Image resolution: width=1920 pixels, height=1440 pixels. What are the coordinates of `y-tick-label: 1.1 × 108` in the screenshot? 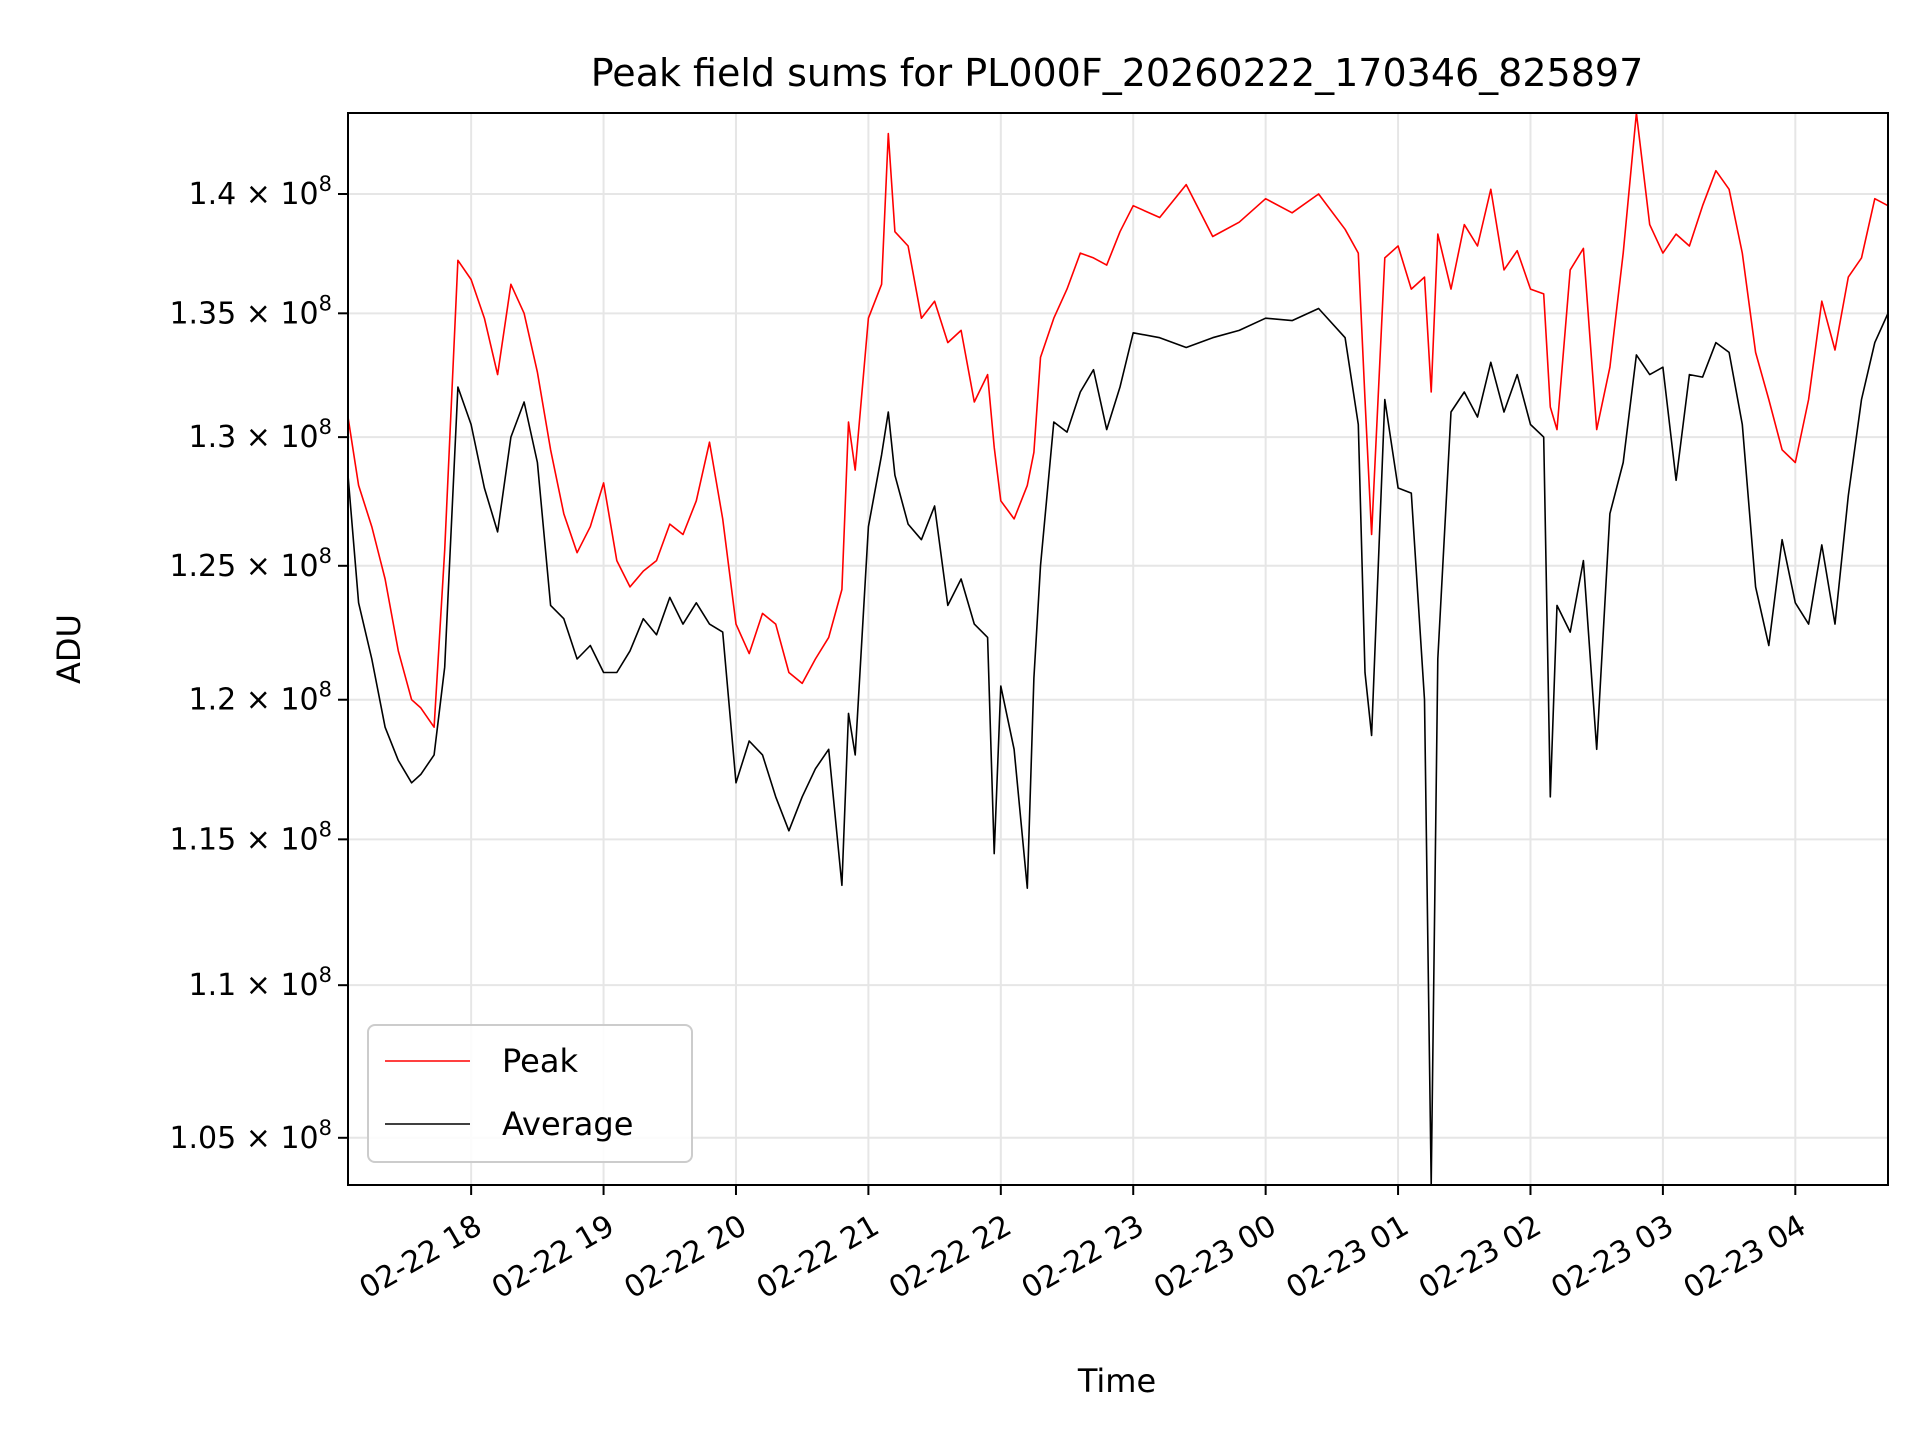 It's located at (260, 983).